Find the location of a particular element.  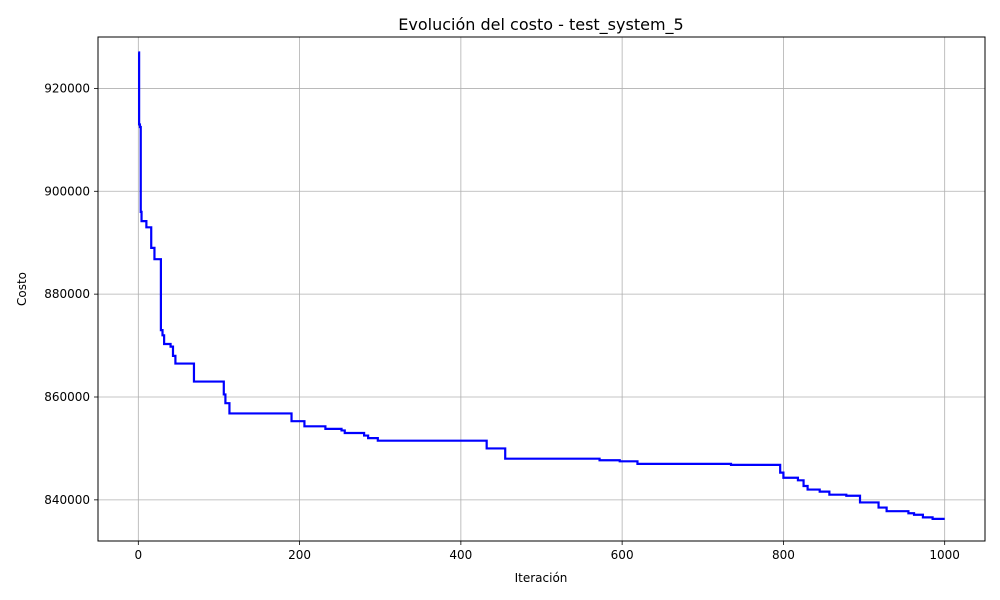

y-tick-label: 840000 is located at coordinates (67, 500).